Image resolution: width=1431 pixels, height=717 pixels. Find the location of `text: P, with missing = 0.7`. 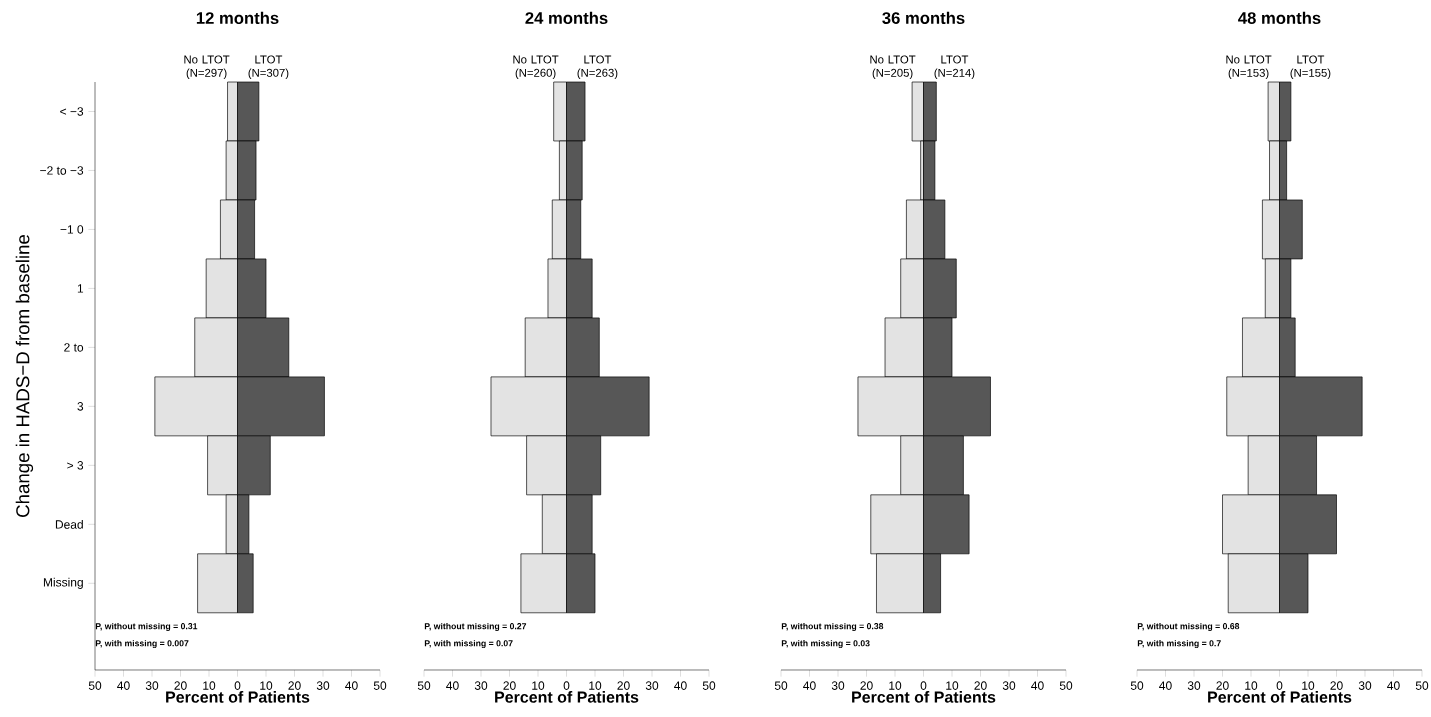

text: P, with missing = 0.7 is located at coordinates (1179, 644).